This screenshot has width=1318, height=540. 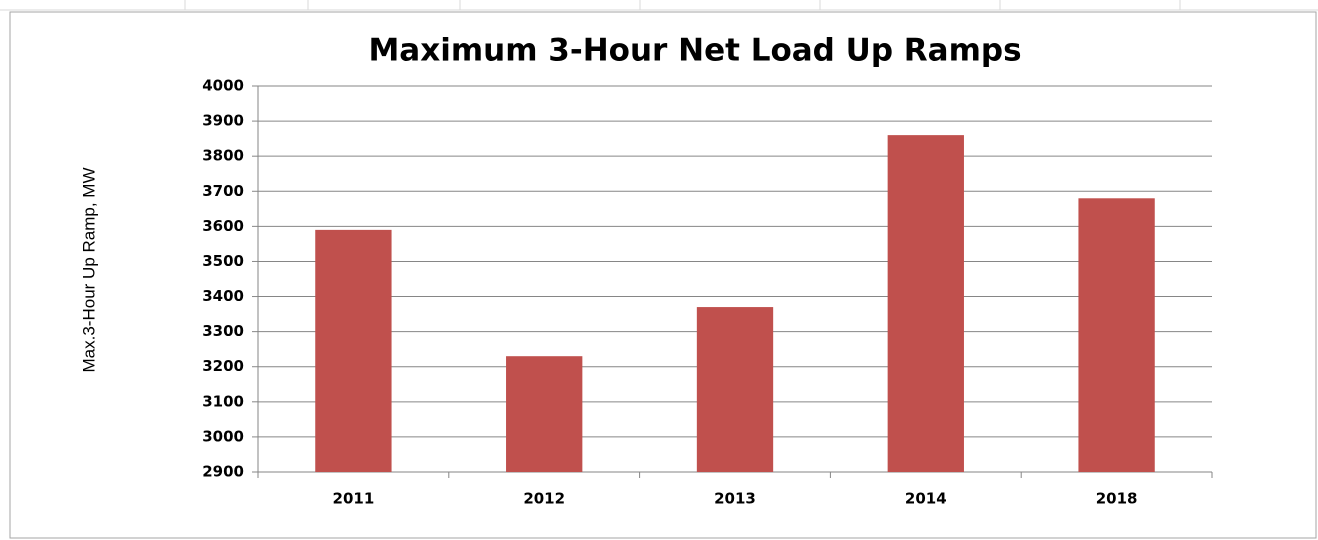 I want to click on y-tick-label: 3500, so click(x=223, y=261).